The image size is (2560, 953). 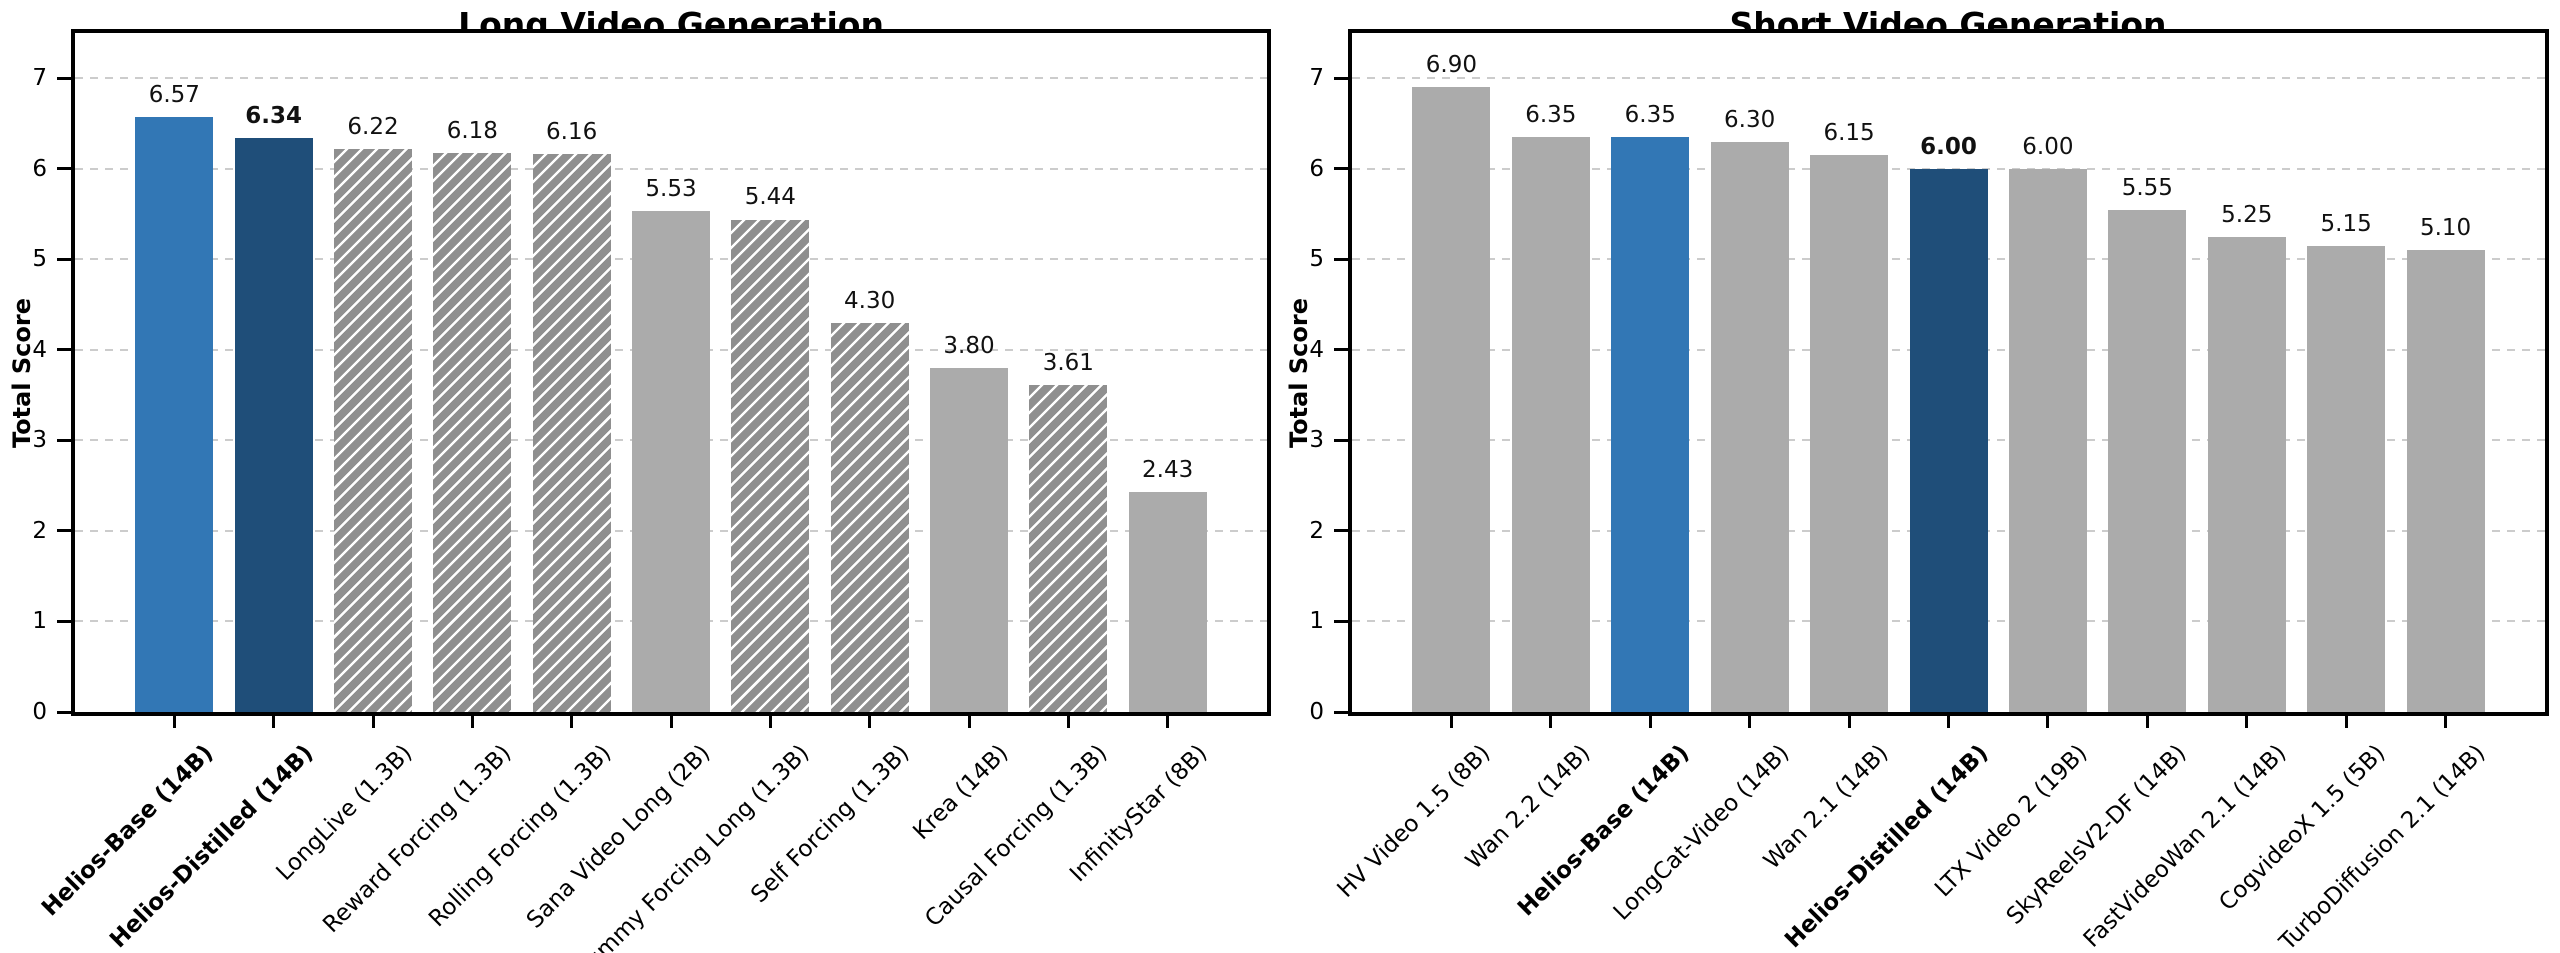 I want to click on bar-skyreelsv2-df-14b, so click(x=2147, y=460).